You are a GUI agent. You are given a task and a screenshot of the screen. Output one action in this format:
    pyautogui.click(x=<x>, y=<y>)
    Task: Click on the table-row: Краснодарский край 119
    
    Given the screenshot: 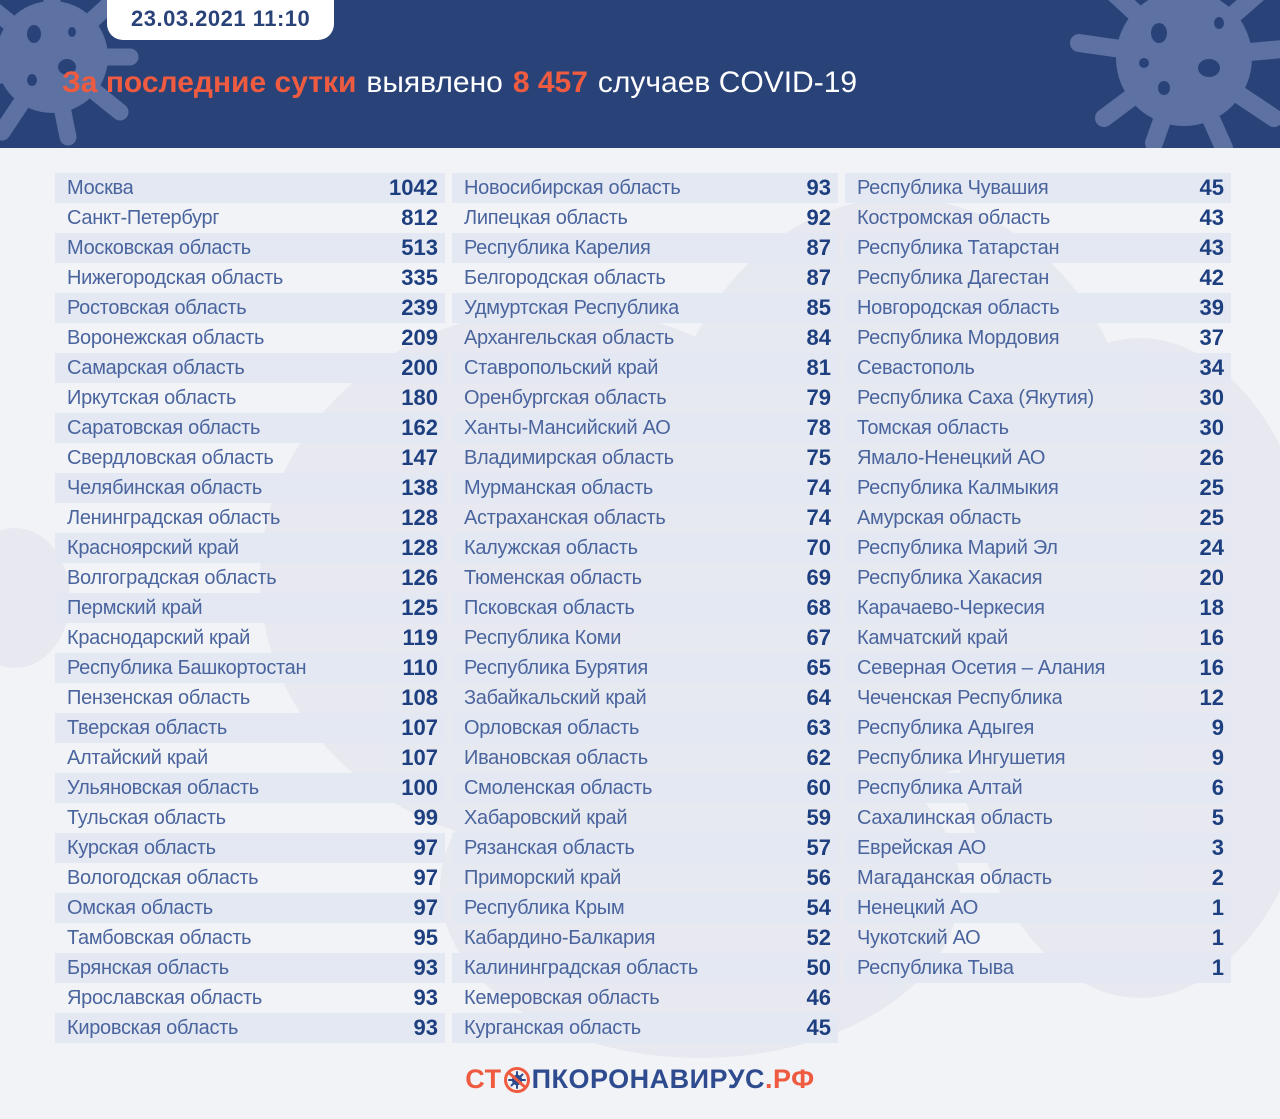 What is the action you would take?
    pyautogui.click(x=250, y=638)
    